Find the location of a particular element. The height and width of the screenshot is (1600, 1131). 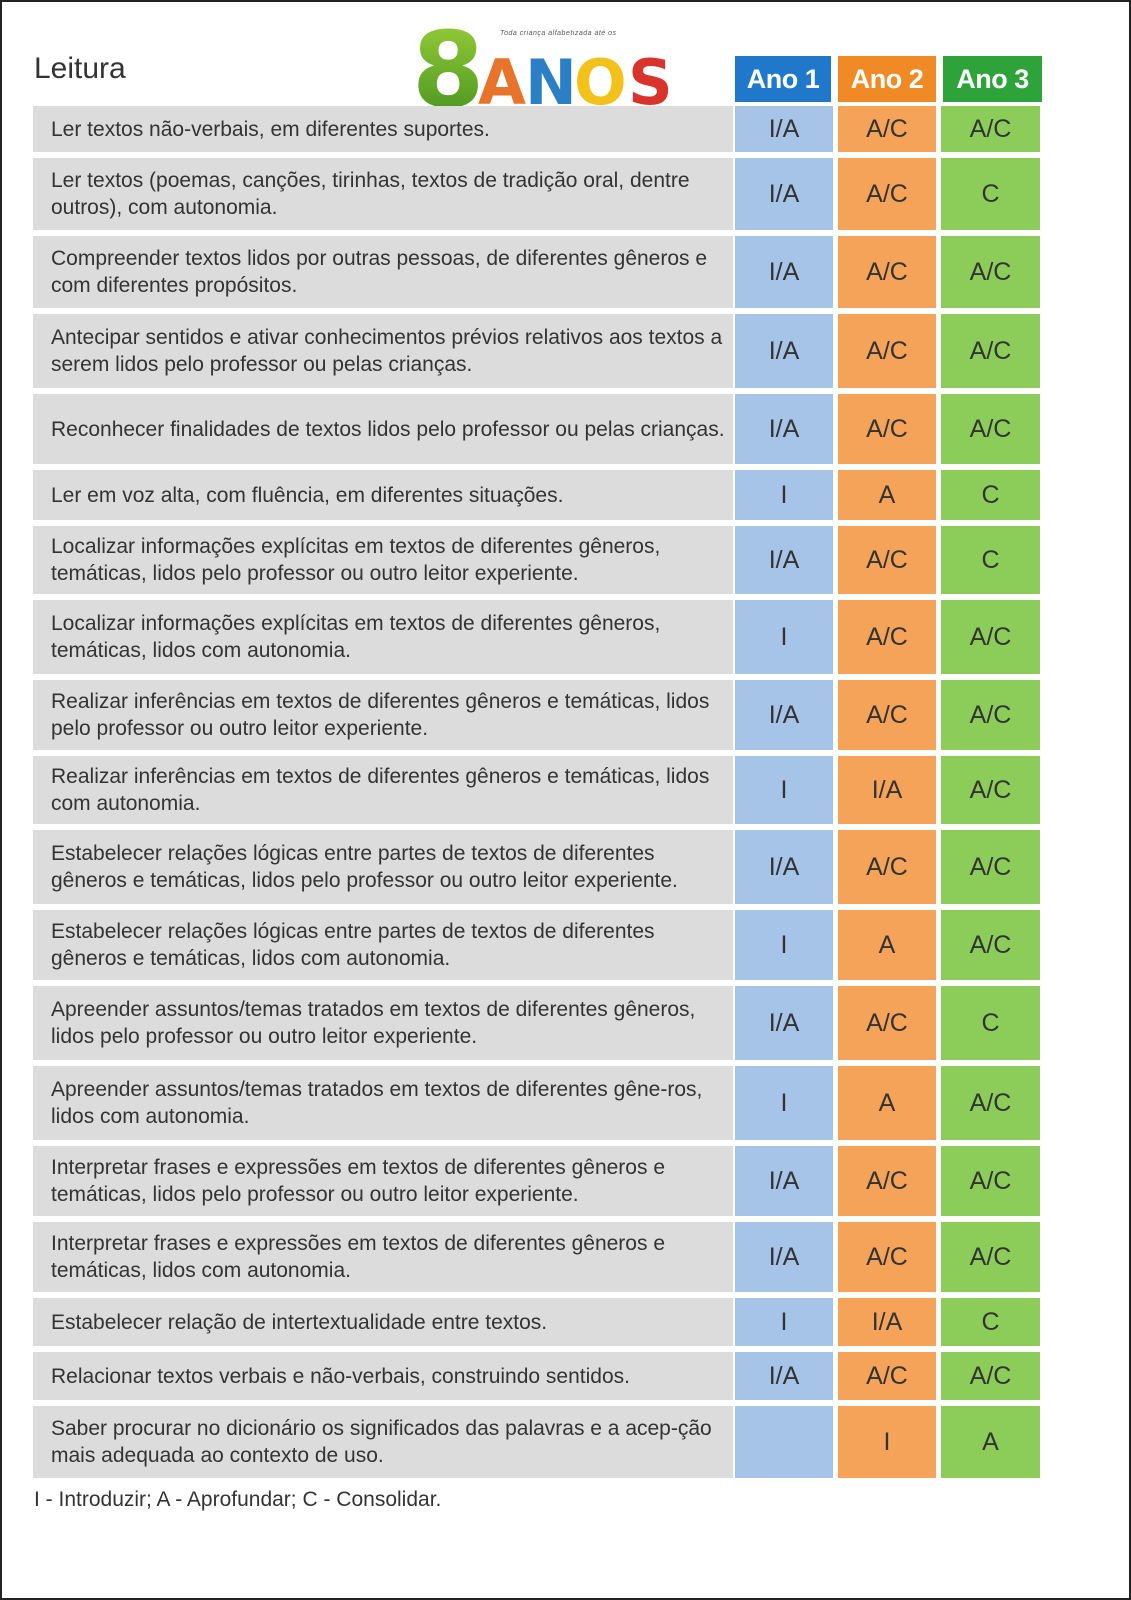

logo: 8 A N O S is located at coordinates (560, 60).